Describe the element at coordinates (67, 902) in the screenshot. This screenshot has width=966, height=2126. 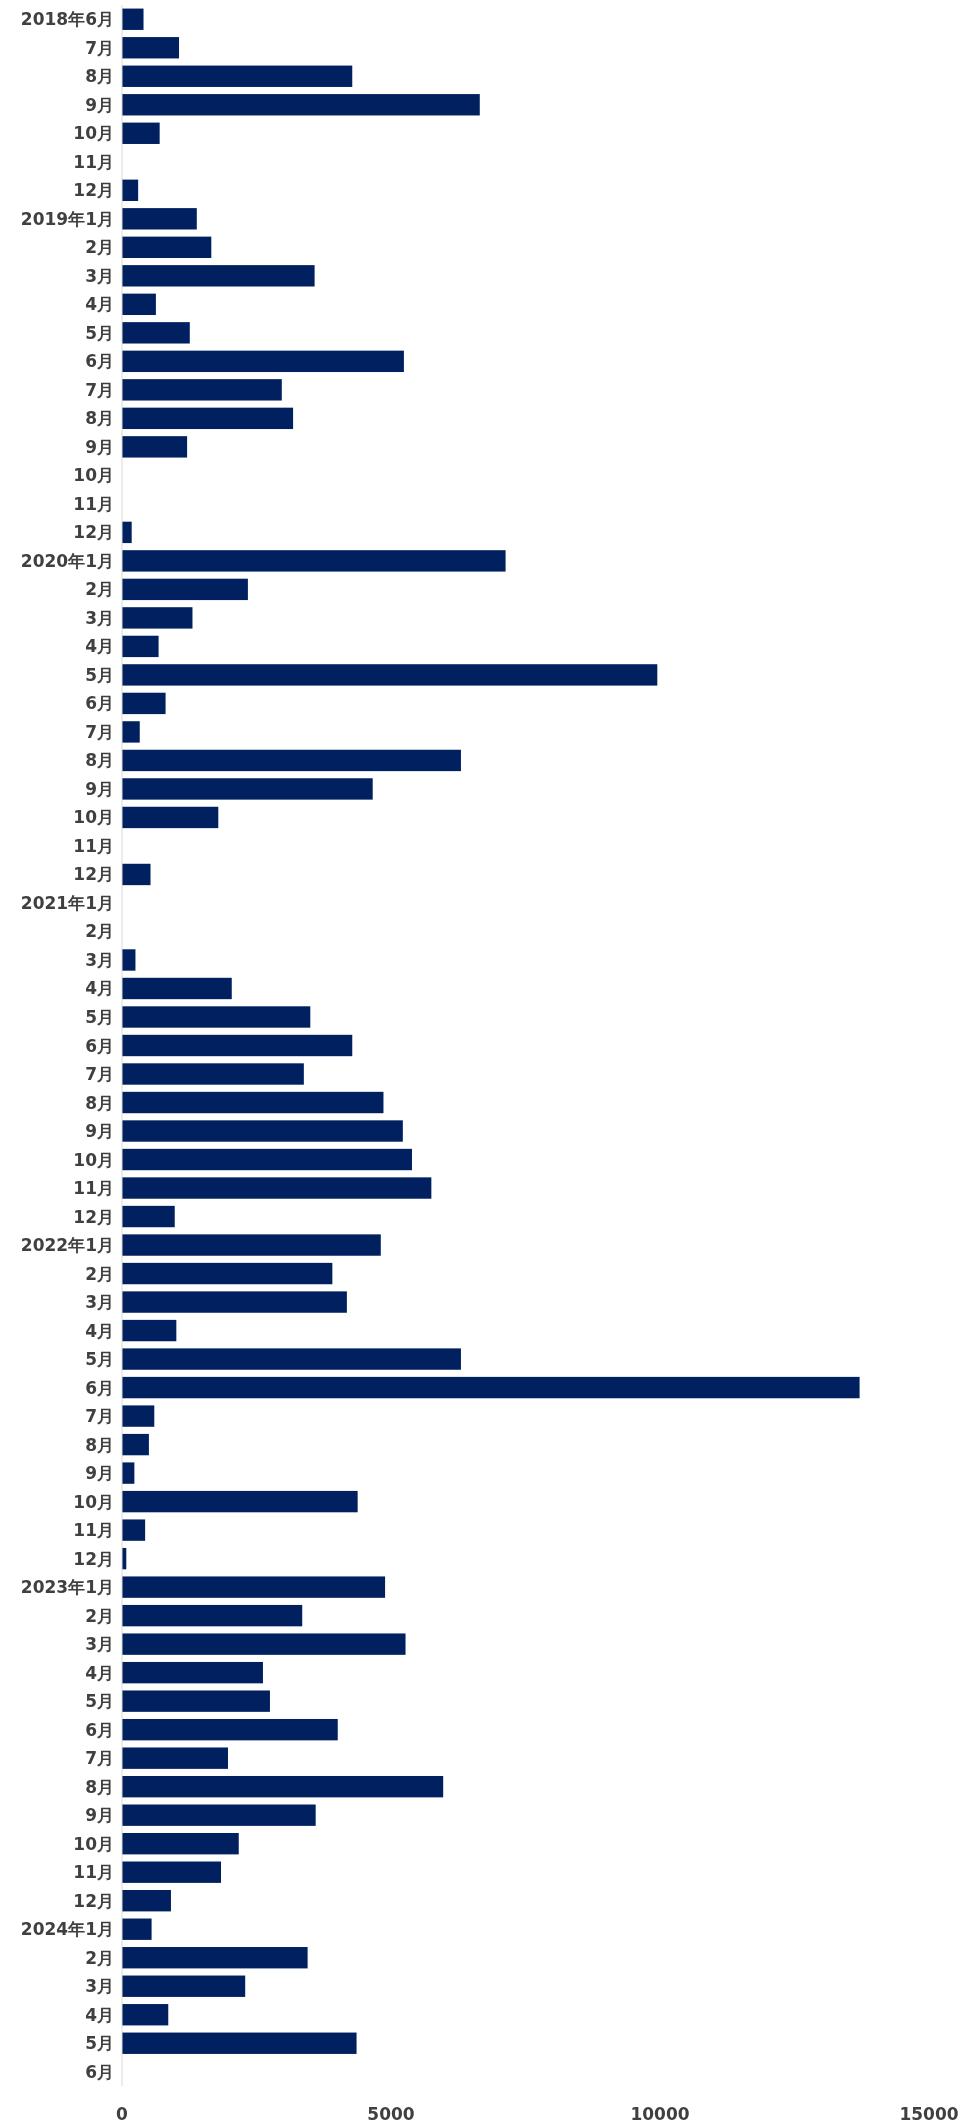
I see `y-tick-label: 2021年1月` at that location.